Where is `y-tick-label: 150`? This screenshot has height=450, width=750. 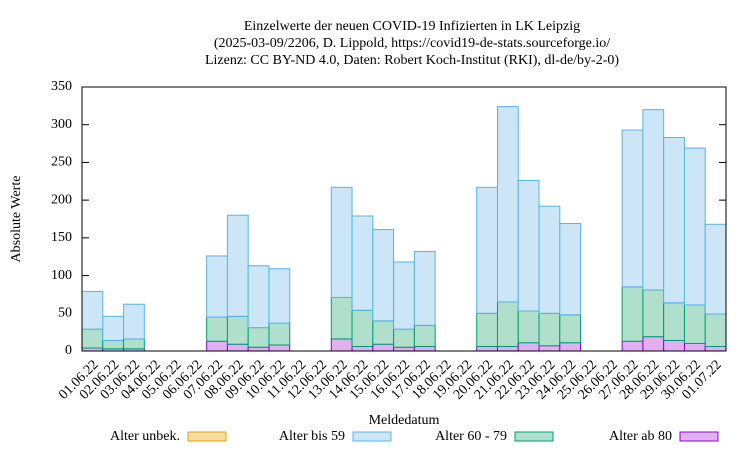
y-tick-label: 150 is located at coordinates (61, 237).